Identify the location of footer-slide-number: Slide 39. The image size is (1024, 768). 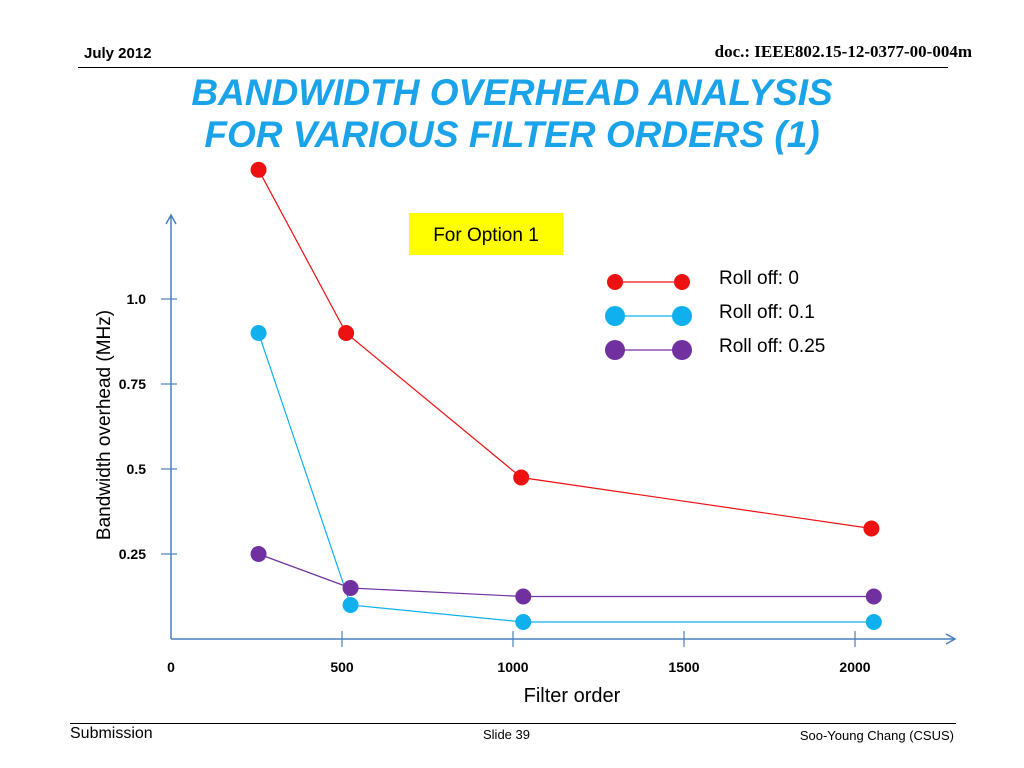
(506, 734).